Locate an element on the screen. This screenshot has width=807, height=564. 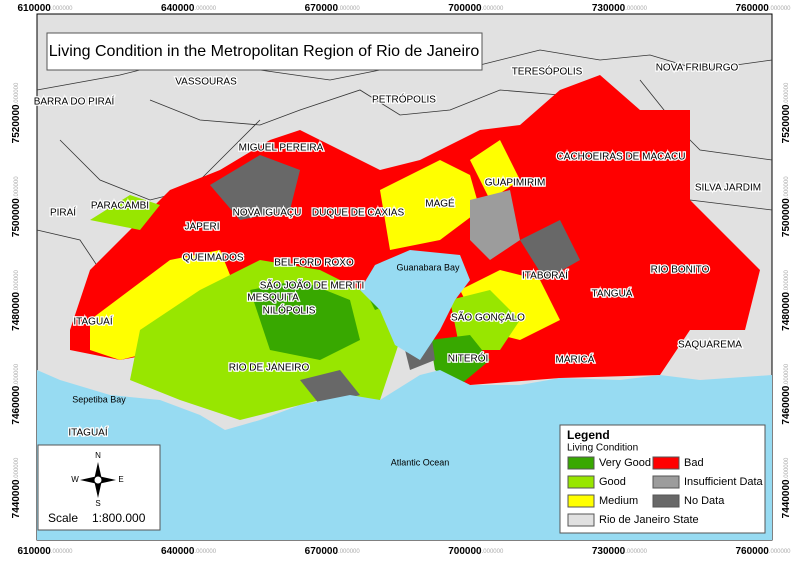
place-label: MIGUEL PEREIRA is located at coordinates (281, 148).